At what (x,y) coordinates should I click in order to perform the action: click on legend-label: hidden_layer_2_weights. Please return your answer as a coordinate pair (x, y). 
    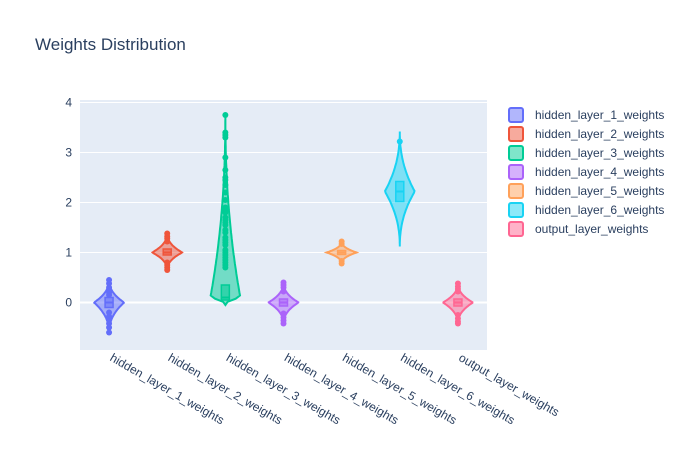
    Looking at the image, I should click on (599, 134).